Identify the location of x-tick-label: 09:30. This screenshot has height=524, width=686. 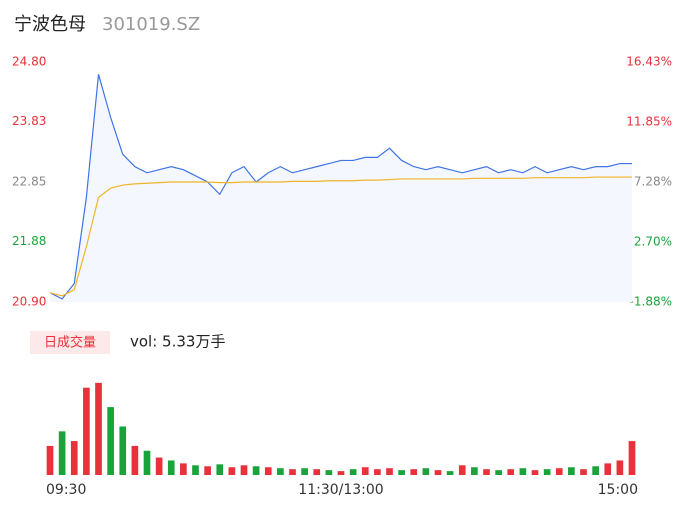
(66, 490).